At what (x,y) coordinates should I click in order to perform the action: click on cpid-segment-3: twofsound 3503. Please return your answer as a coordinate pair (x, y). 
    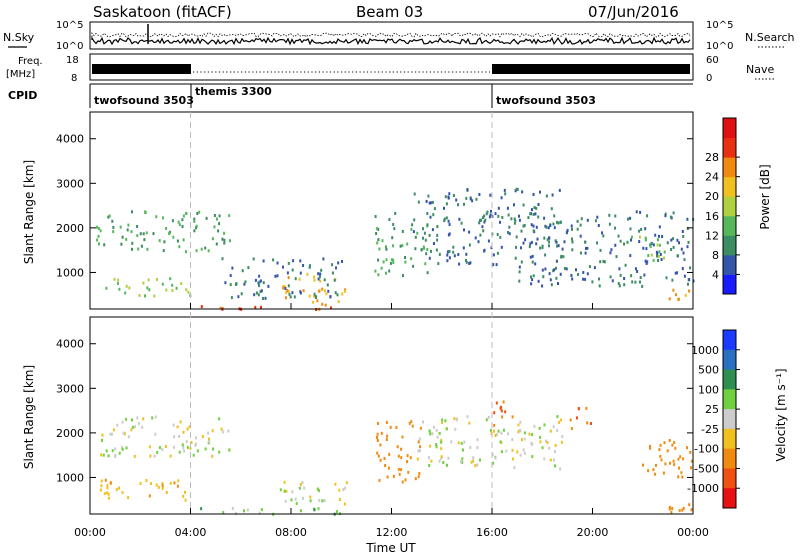
    Looking at the image, I should click on (546, 100).